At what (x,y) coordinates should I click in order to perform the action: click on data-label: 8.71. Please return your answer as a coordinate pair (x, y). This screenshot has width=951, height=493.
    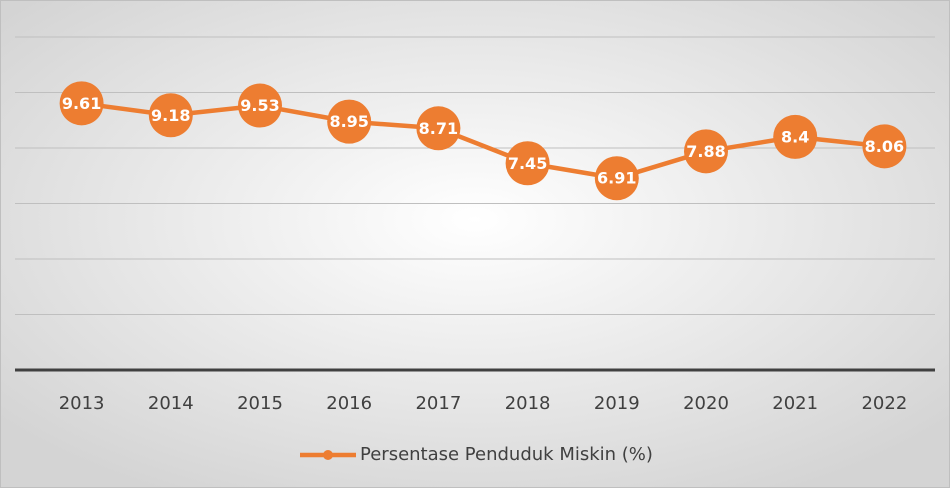
    Looking at the image, I should click on (438, 128).